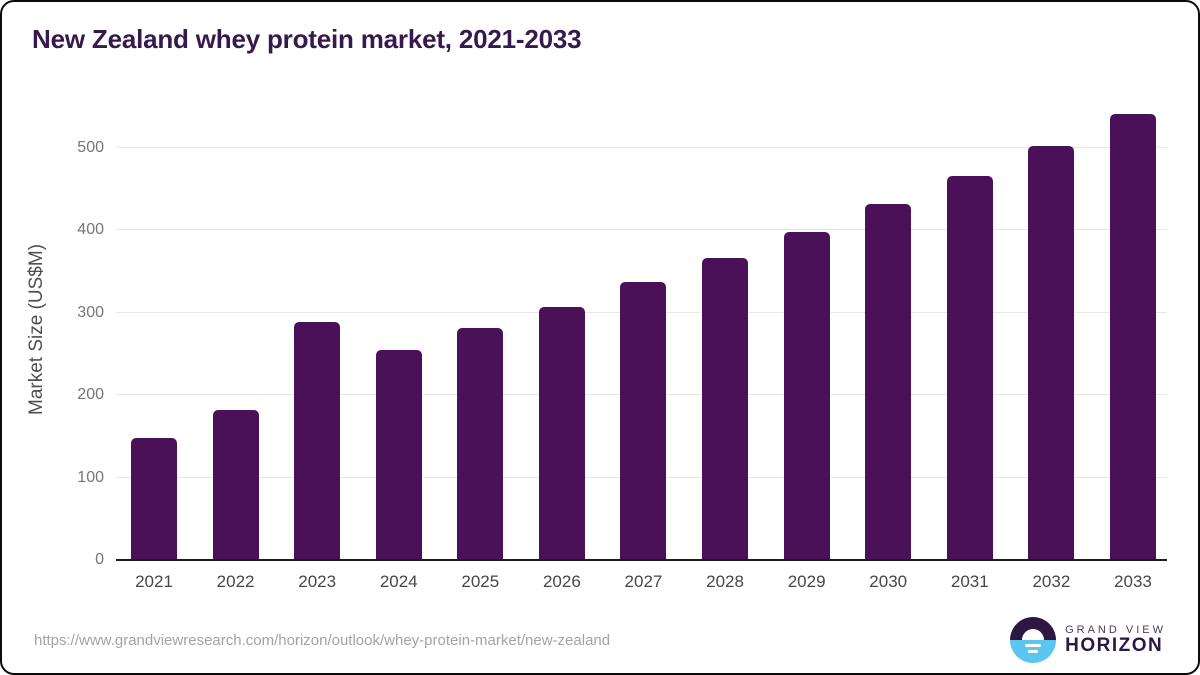 The width and height of the screenshot is (1200, 675). I want to click on bar-2026, so click(561, 433).